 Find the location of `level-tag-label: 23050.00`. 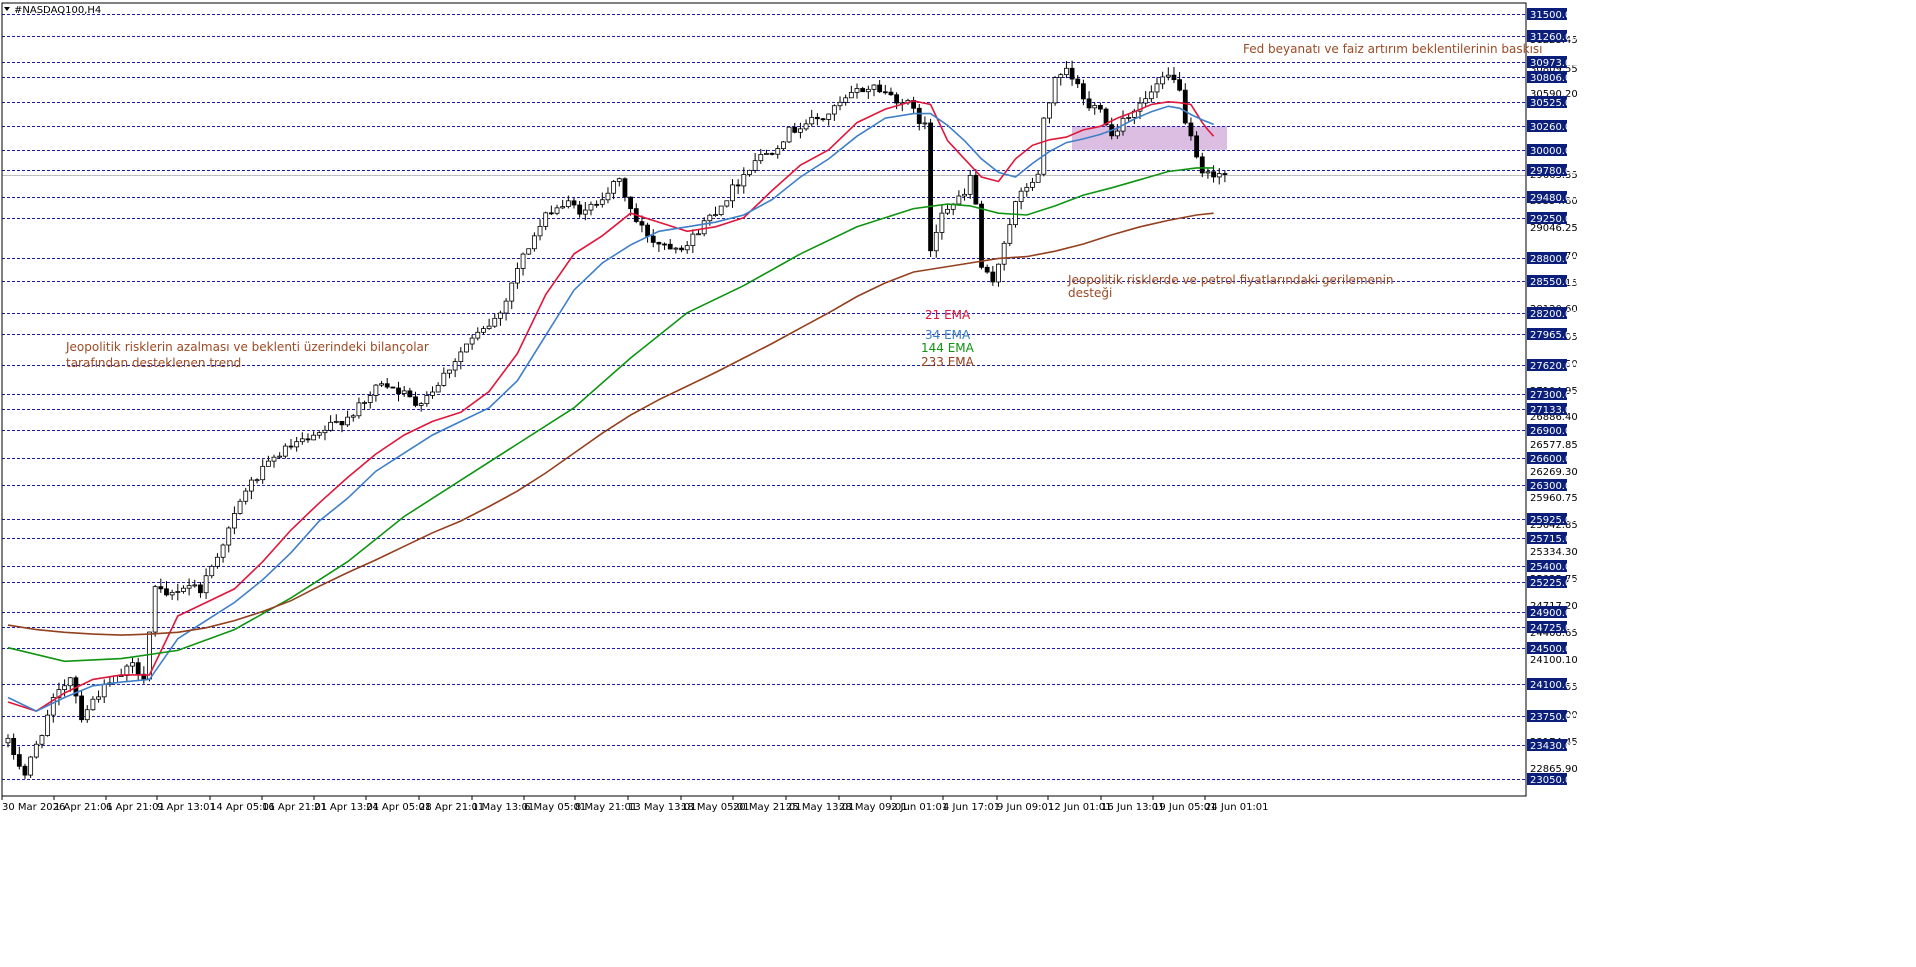

level-tag-label: 23050.00 is located at coordinates (1554, 780).